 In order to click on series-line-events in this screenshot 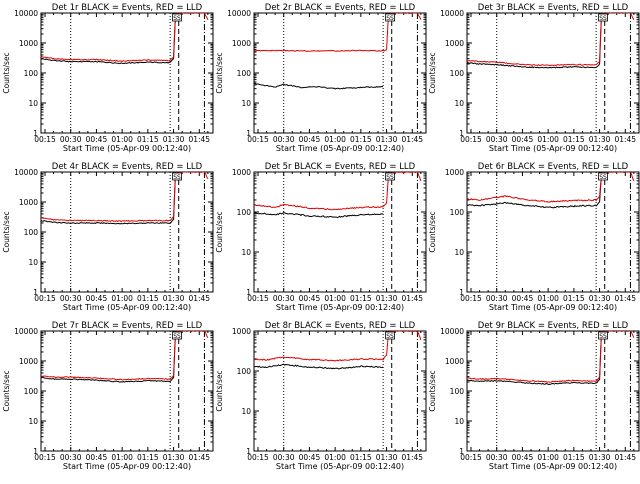, I will do `click(319, 366)`.